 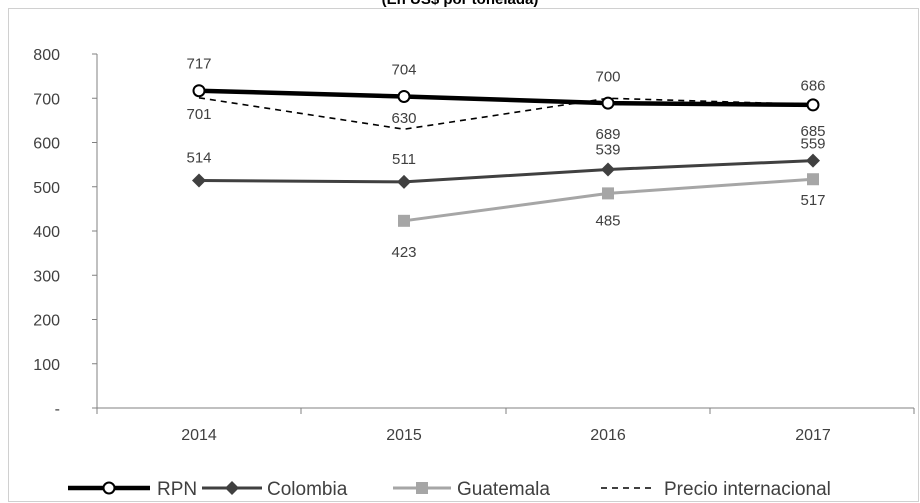 I want to click on legend-item-precio-internacional: Precio internacional, so click(x=716, y=489).